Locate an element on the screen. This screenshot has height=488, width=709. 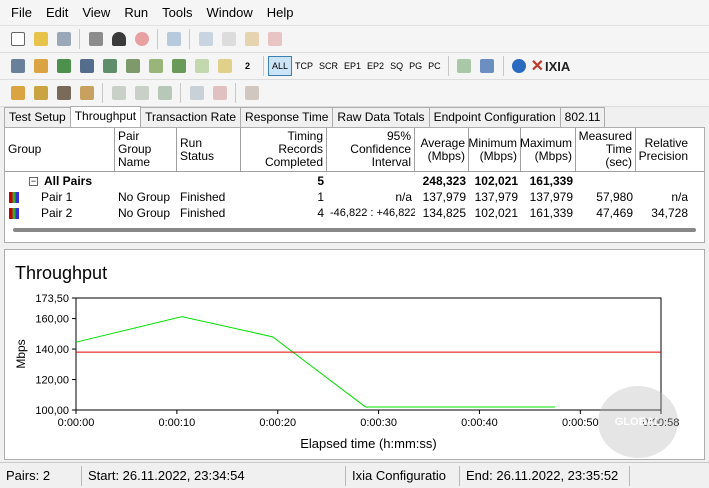
header-measured-time: Measured Time (sec) is located at coordinates (606, 149).